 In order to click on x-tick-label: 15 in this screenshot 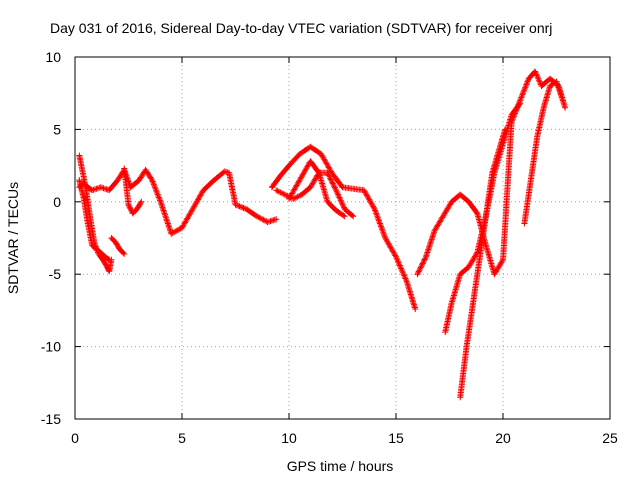, I will do `click(396, 438)`.